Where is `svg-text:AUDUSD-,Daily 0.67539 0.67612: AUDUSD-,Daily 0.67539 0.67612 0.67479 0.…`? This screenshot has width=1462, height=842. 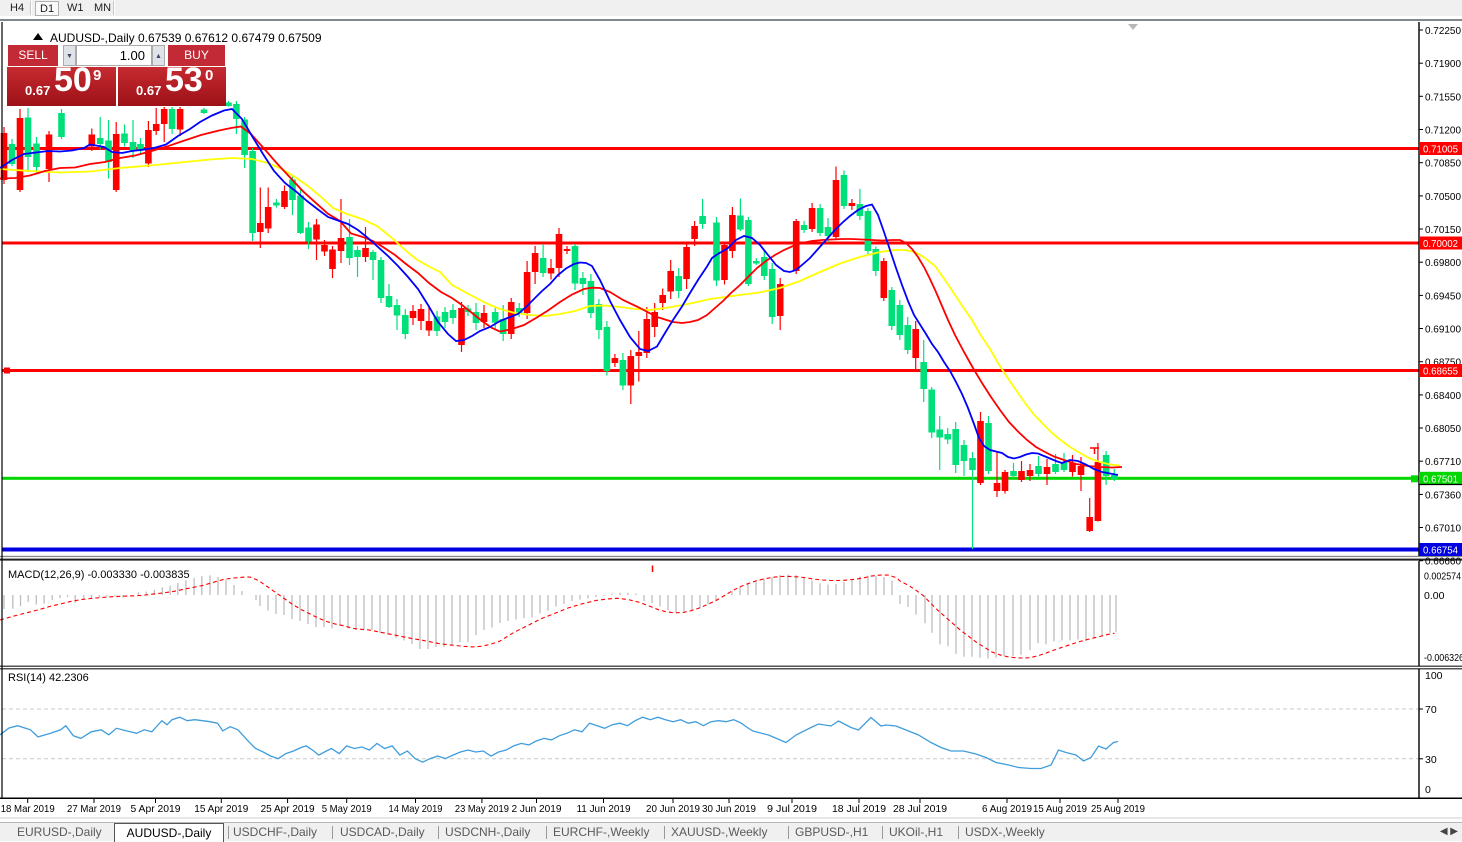
svg-text:AUDUSD-,Daily 0.67539 0.67612: AUDUSD-,Daily 0.67539 0.67612 0.67479 0.… is located at coordinates (186, 38).